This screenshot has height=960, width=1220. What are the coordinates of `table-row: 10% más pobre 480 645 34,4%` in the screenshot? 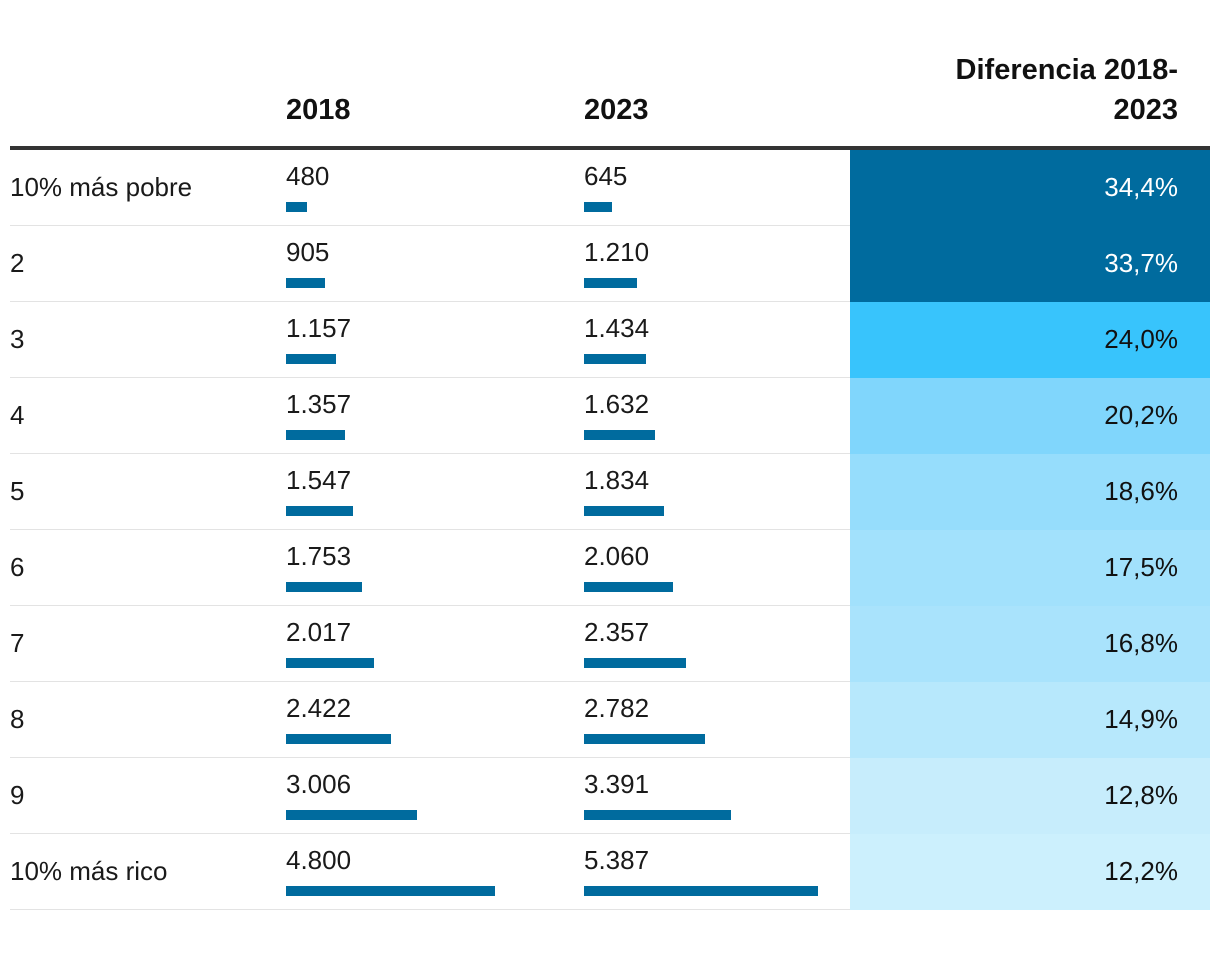 It's located at (610, 188).